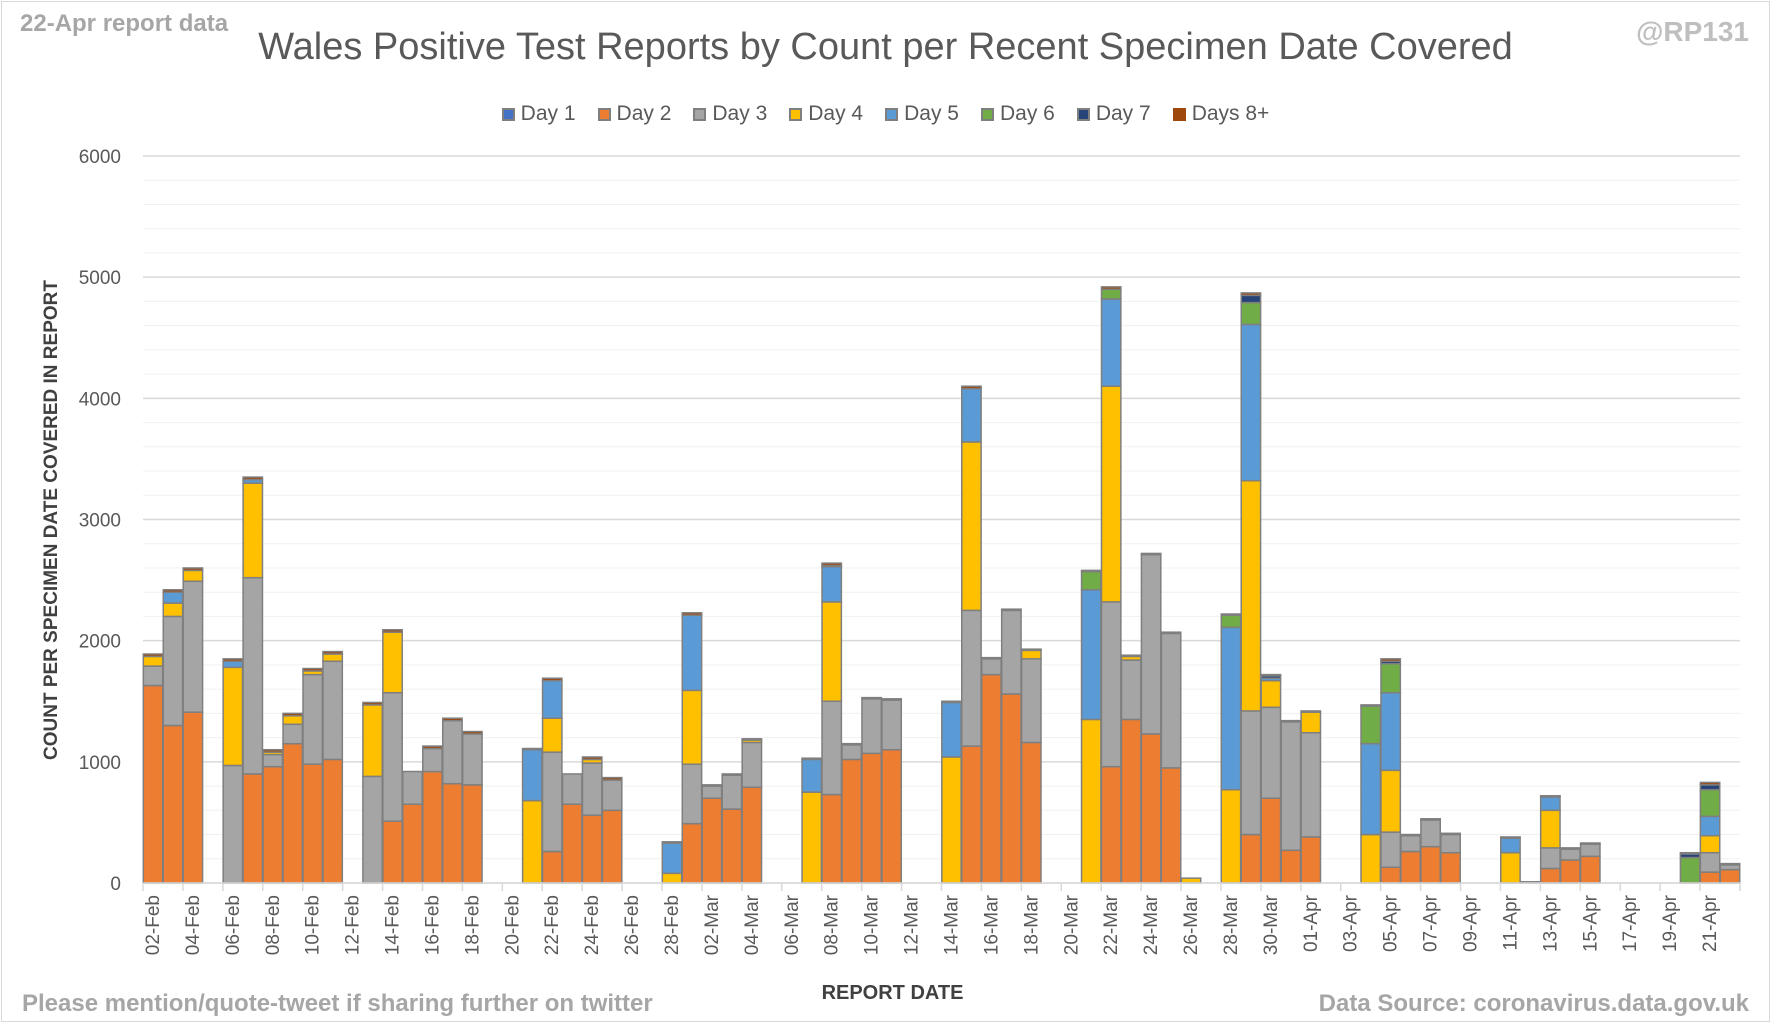  Describe the element at coordinates (1550, 923) in the screenshot. I see `x-tick-label: 13-Apr` at that location.